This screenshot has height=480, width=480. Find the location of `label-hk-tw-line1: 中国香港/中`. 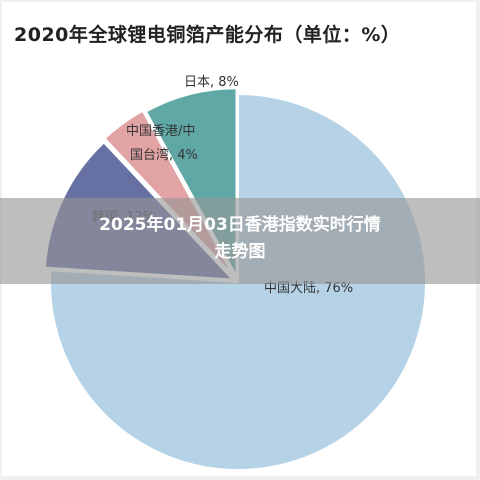

label-hk-tw-line1: 中国香港/中 is located at coordinates (160, 131).